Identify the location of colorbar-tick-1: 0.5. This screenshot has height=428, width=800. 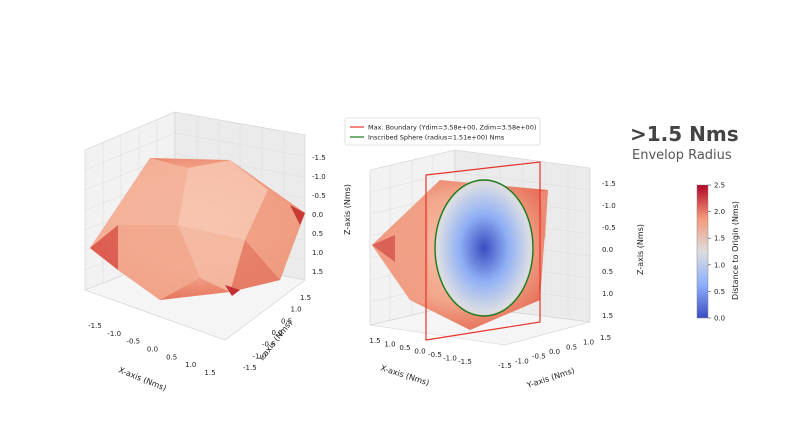
(719, 292).